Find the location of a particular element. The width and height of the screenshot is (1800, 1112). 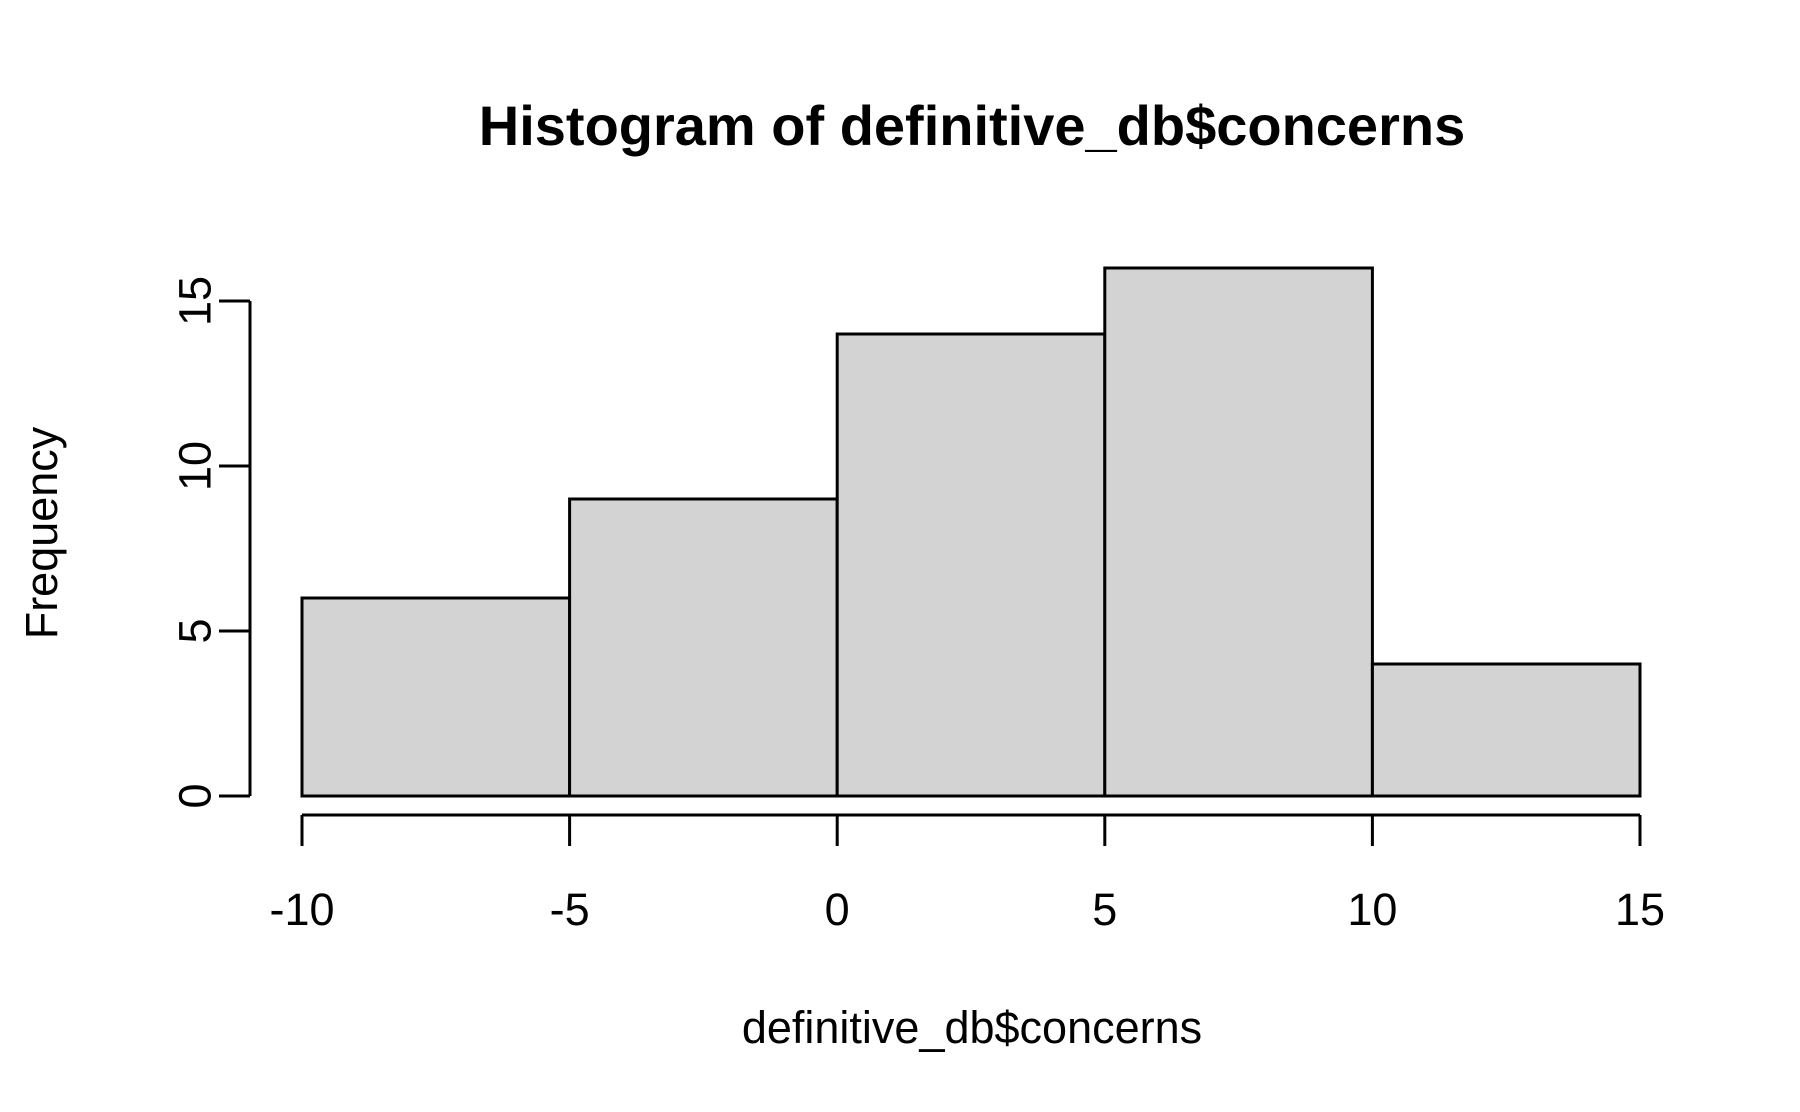

y-tick-label: 10 is located at coordinates (195, 466).